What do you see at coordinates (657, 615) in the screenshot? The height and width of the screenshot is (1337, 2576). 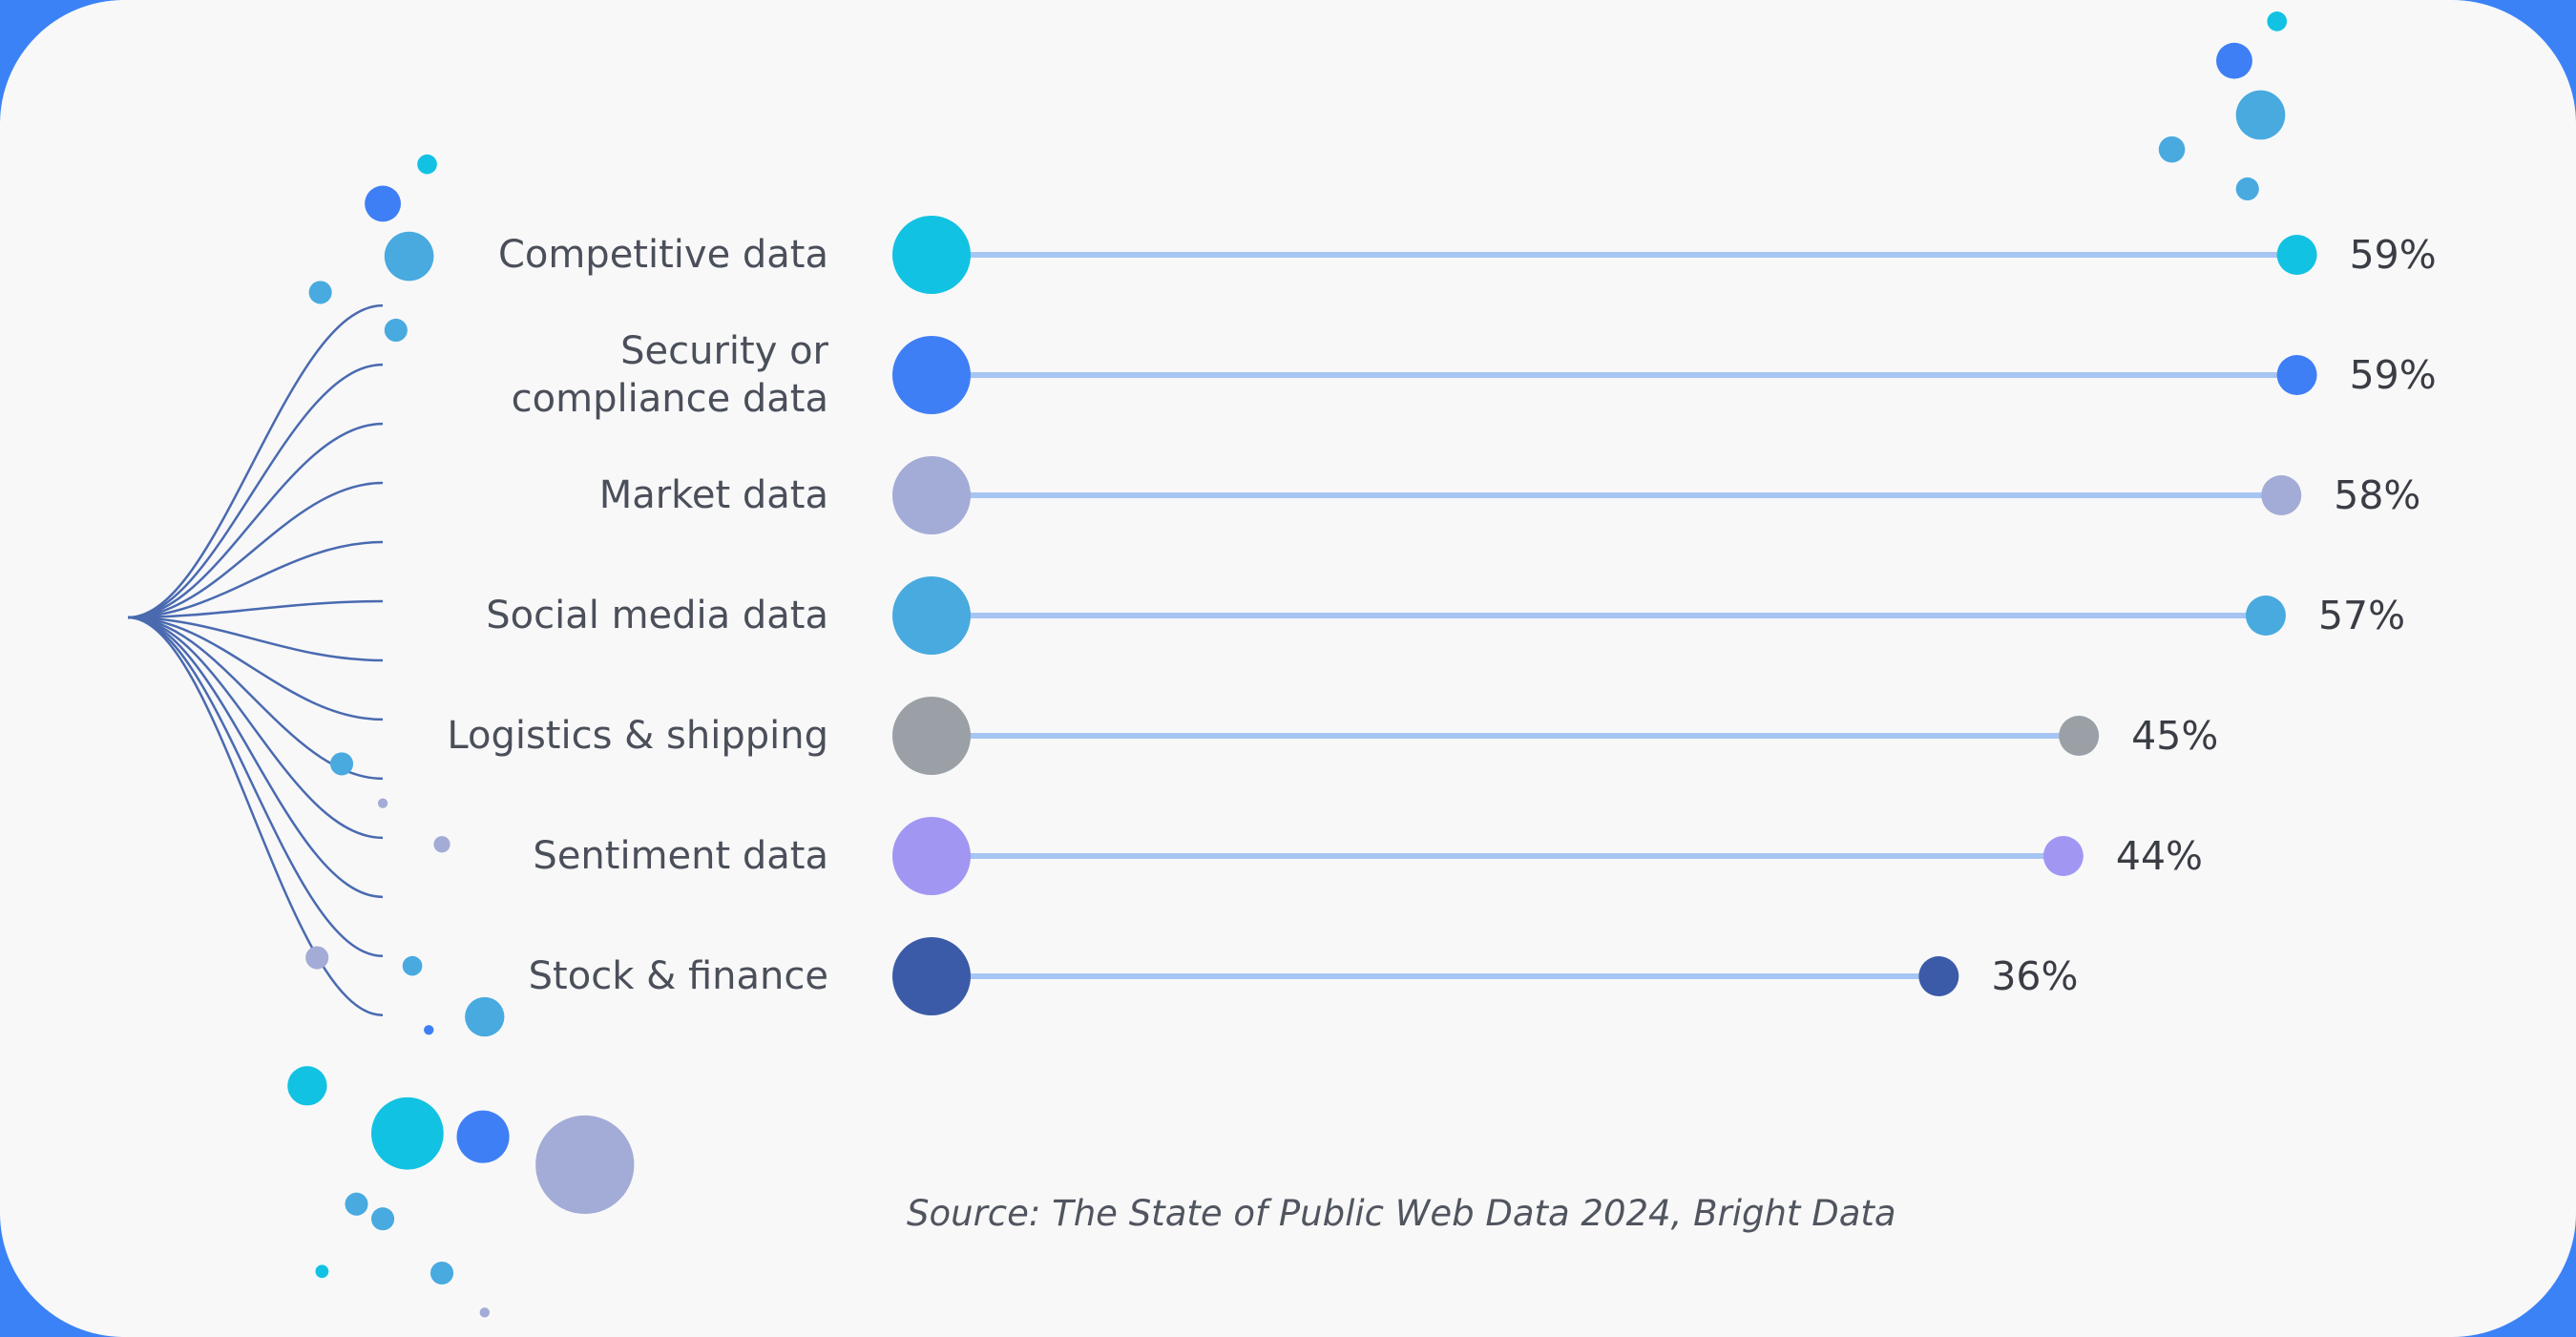 I see `category-label: Social media data` at bounding box center [657, 615].